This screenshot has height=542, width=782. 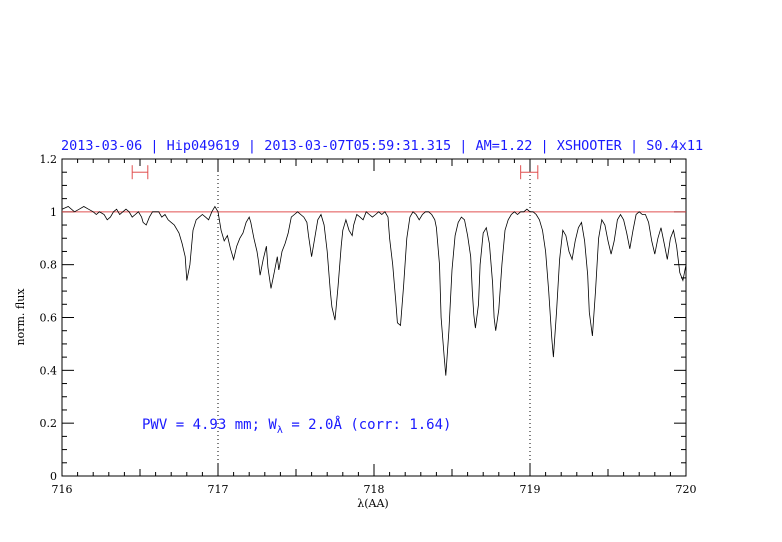 What do you see at coordinates (49, 423) in the screenshot?
I see `y-tick-label: 0.2` at bounding box center [49, 423].